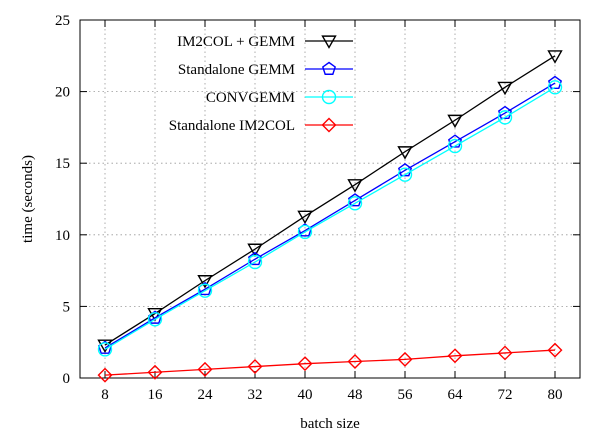  Describe the element at coordinates (156, 395) in the screenshot. I see `x-tick-label: 16` at that location.